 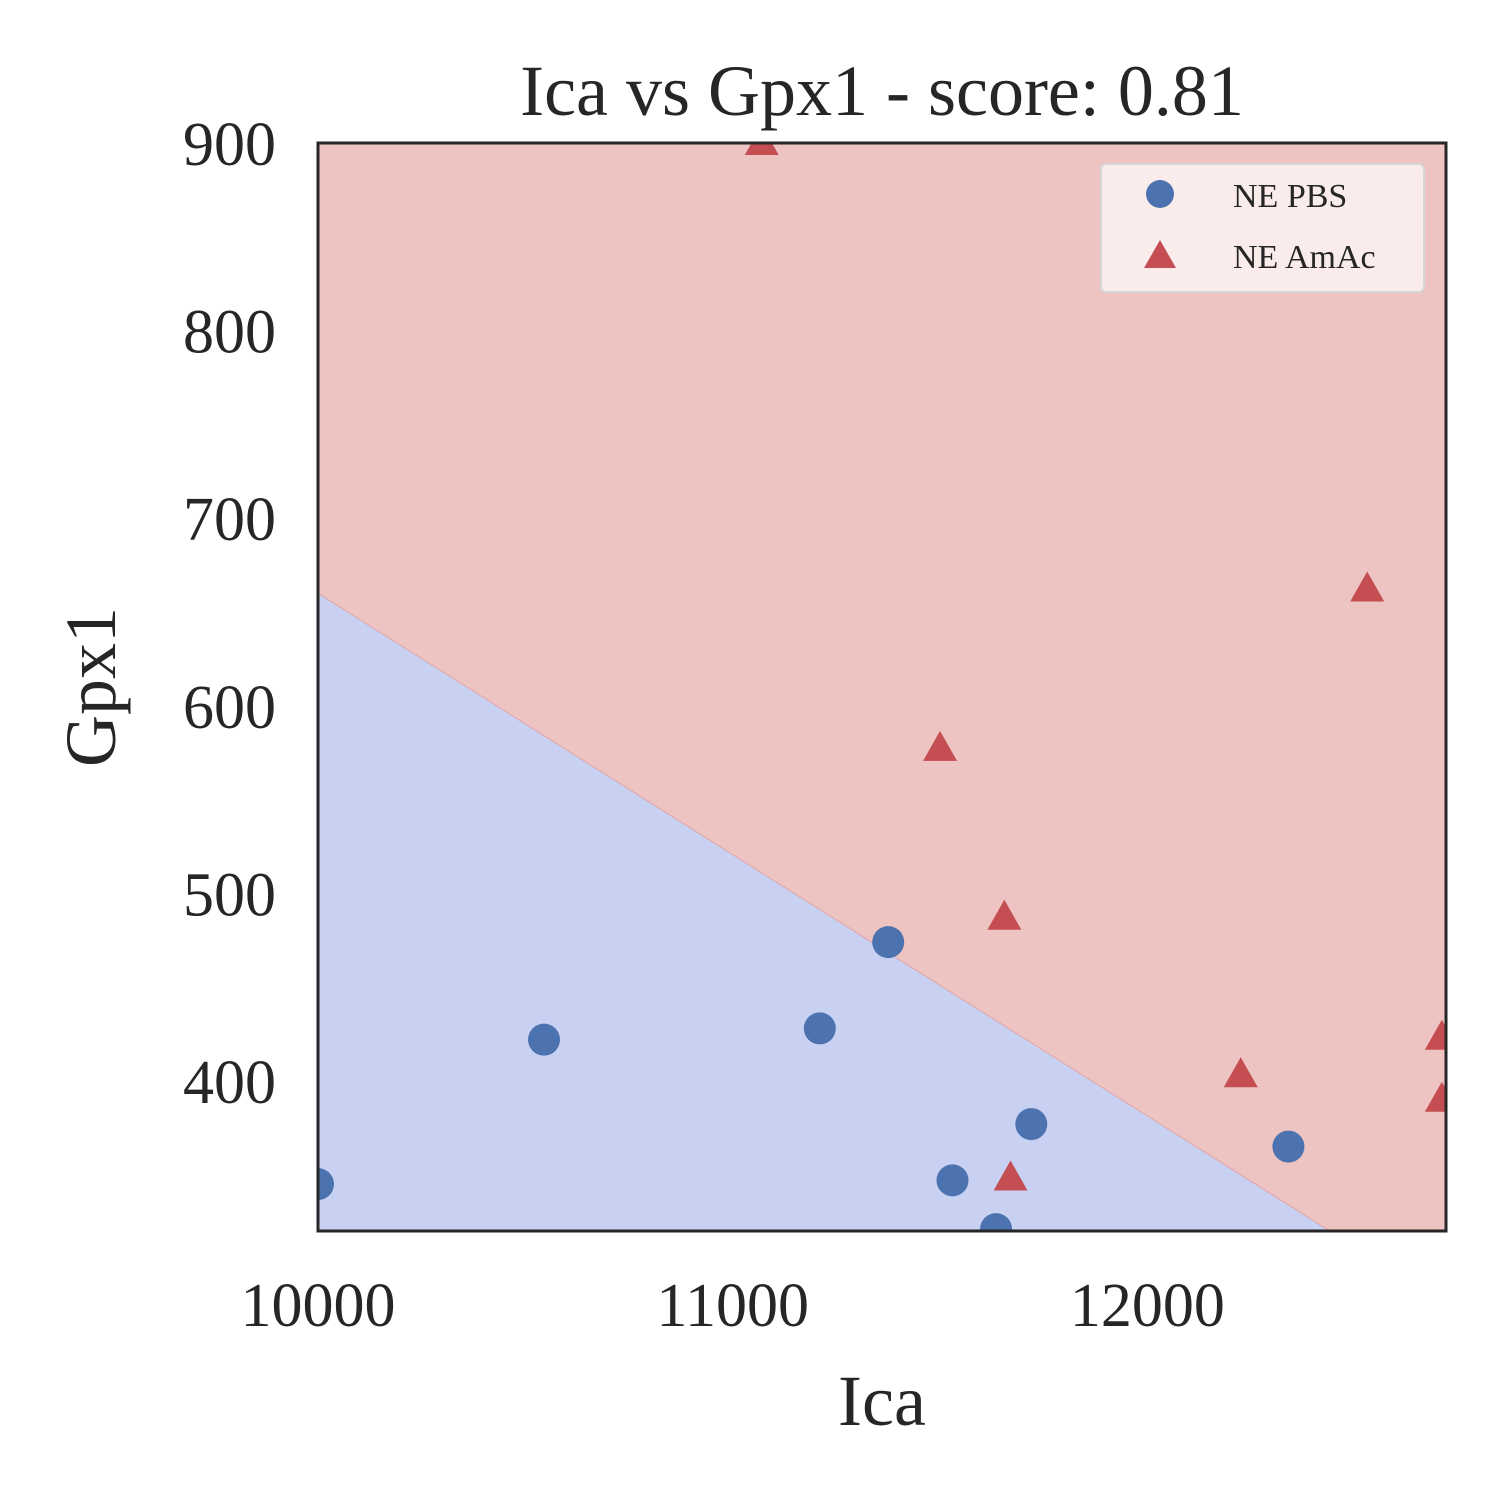 I want to click on x-axis-ticks: 10000 11000 12000, so click(x=733, y=1306).